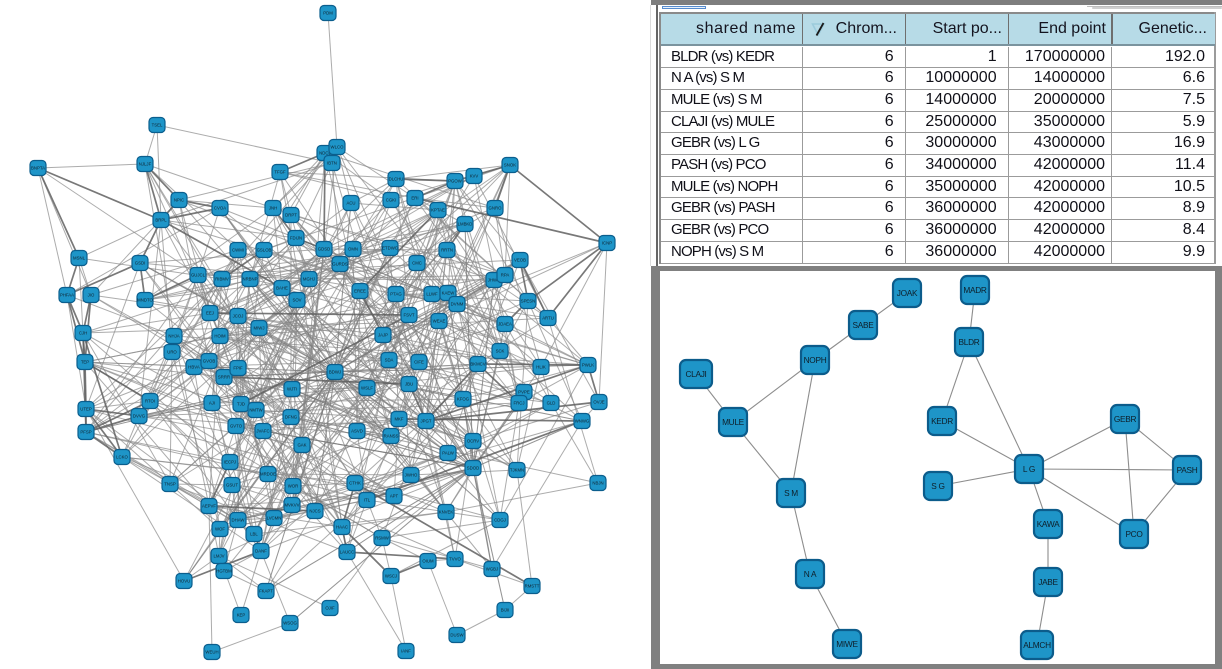 The height and width of the screenshot is (669, 1222). I want to click on svg-text: TSEL, so click(157, 125).